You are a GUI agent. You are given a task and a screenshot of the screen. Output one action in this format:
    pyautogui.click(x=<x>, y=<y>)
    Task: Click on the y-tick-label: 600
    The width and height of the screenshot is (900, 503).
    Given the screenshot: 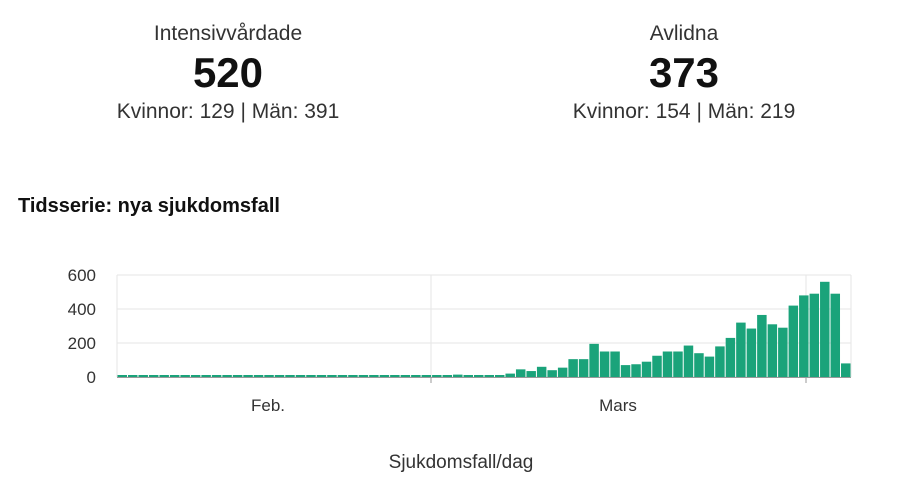 What is the action you would take?
    pyautogui.click(x=82, y=275)
    